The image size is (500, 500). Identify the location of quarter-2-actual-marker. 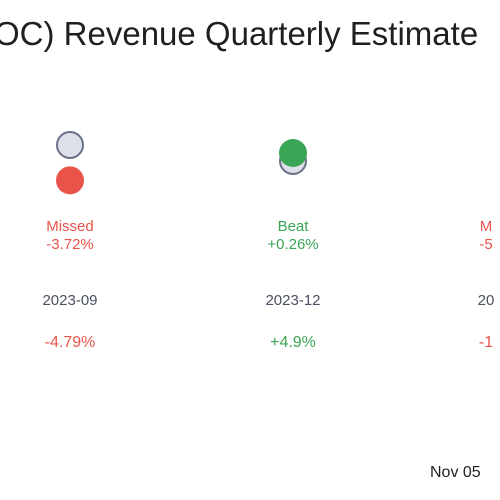
(293, 153).